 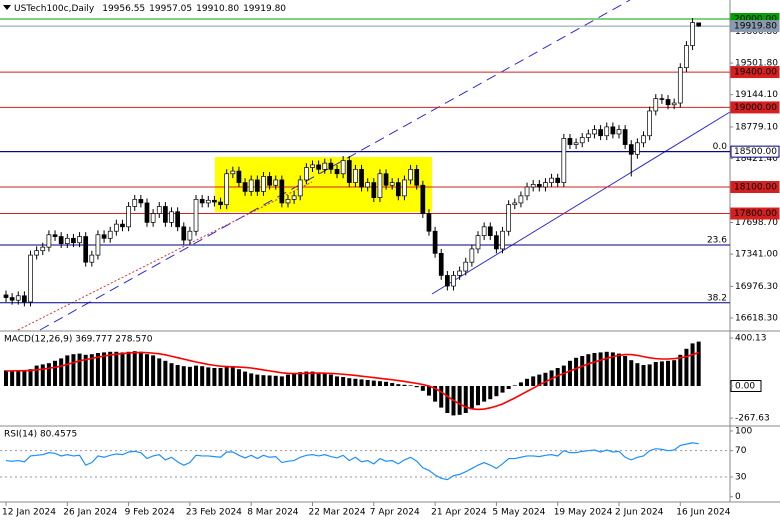 I want to click on level-box, so click(x=755, y=151).